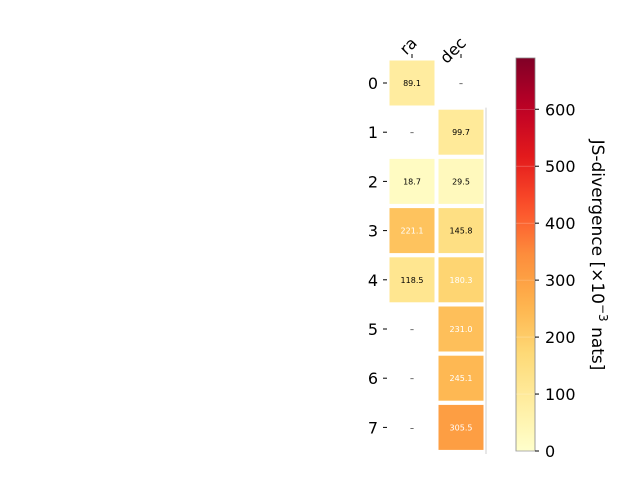 The height and width of the screenshot is (480, 640). I want to click on cell-value-label: 180.3, so click(461, 280).